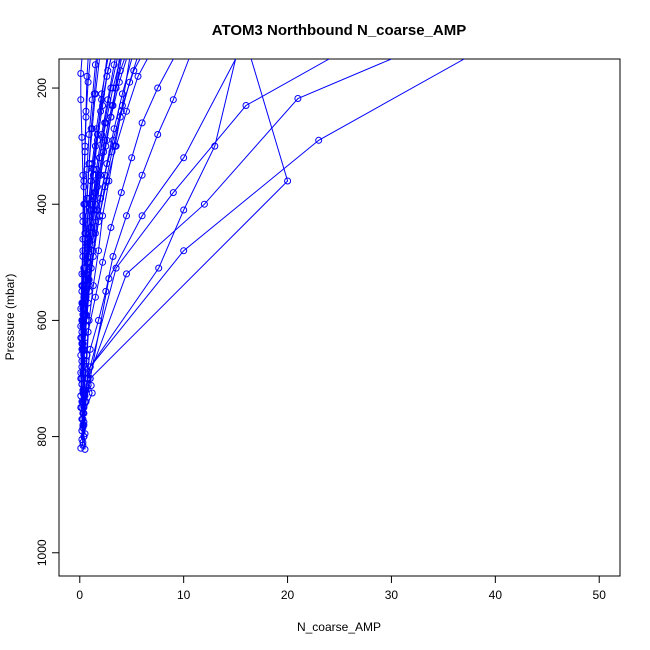 The image size is (650, 650). What do you see at coordinates (184, 595) in the screenshot?
I see `x-tick-label: 10` at bounding box center [184, 595].